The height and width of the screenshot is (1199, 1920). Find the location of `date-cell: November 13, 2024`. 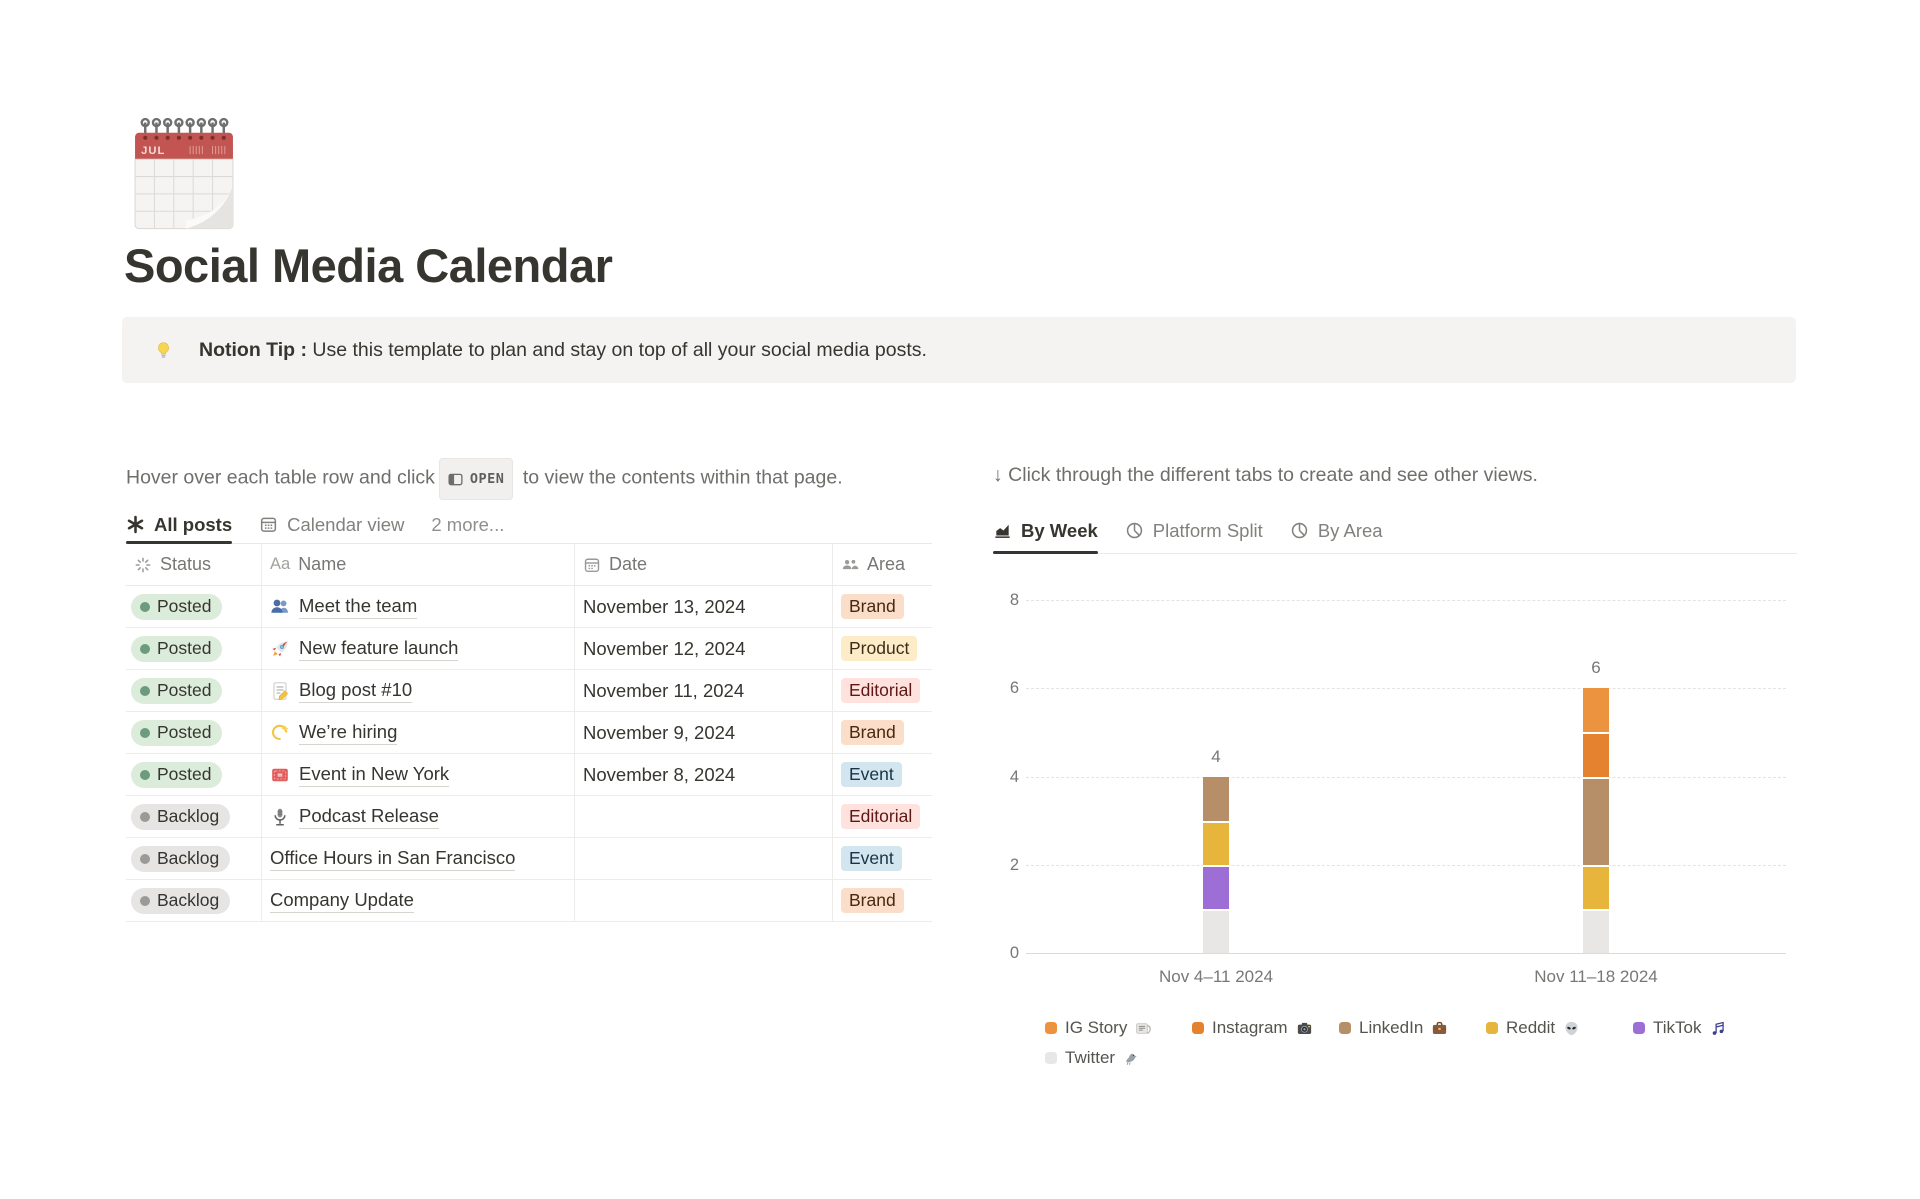

date-cell: November 13, 2024 is located at coordinates (704, 607).